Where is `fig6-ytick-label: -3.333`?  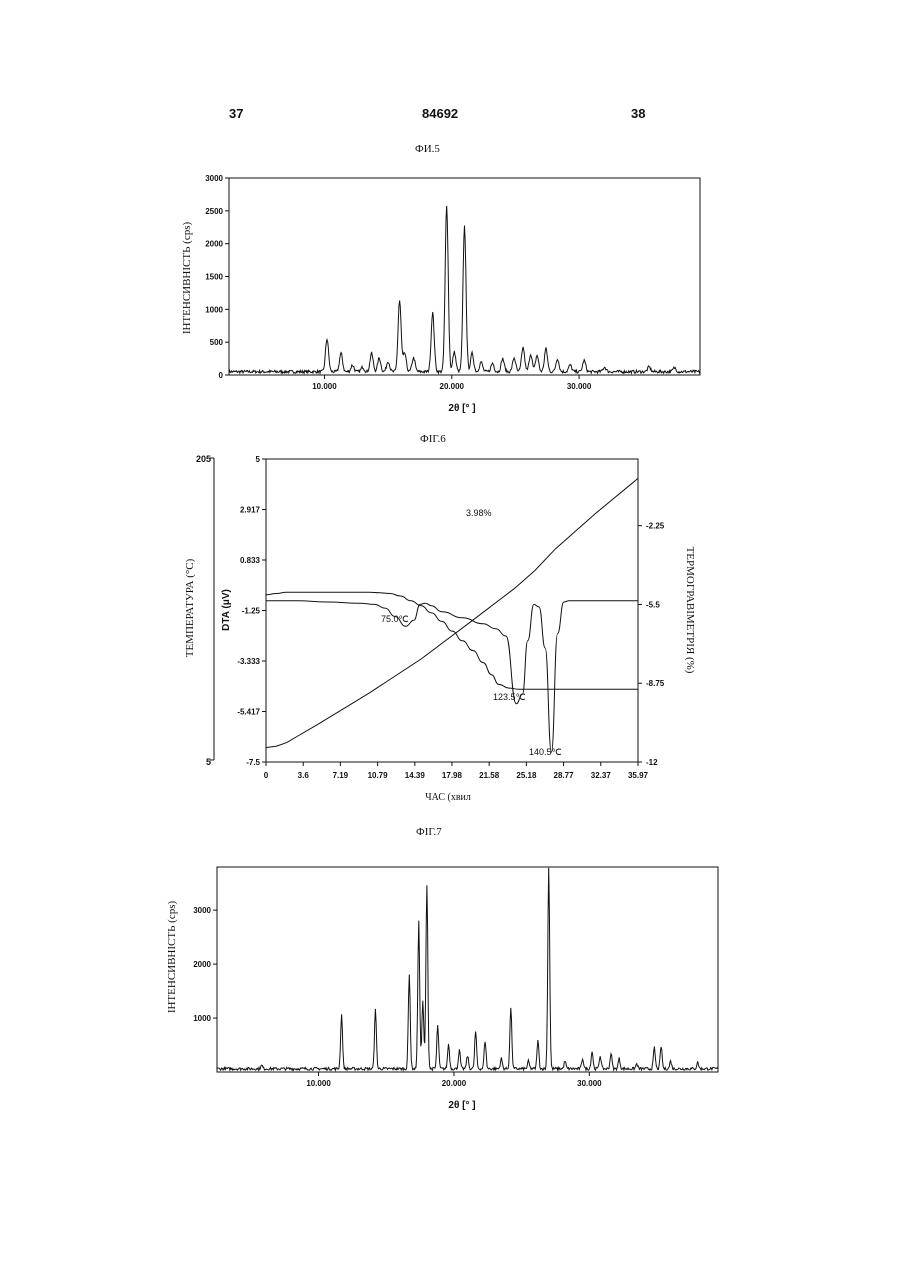 fig6-ytick-label: -3.333 is located at coordinates (248, 661).